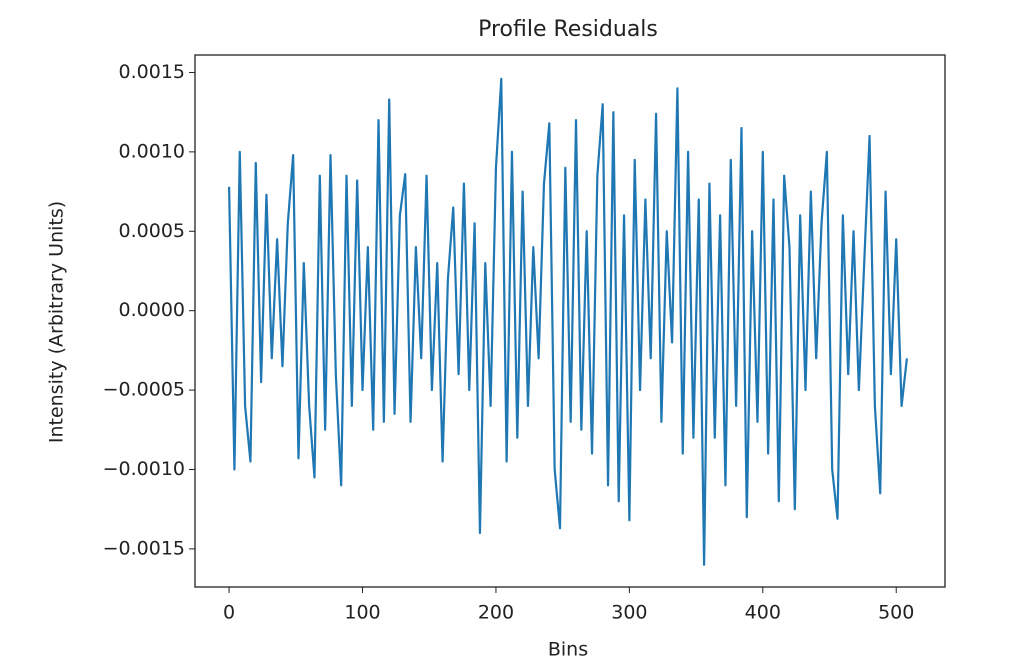 The width and height of the screenshot is (1024, 665). Describe the element at coordinates (568, 29) in the screenshot. I see `chart-title: Profile Residuals` at that location.